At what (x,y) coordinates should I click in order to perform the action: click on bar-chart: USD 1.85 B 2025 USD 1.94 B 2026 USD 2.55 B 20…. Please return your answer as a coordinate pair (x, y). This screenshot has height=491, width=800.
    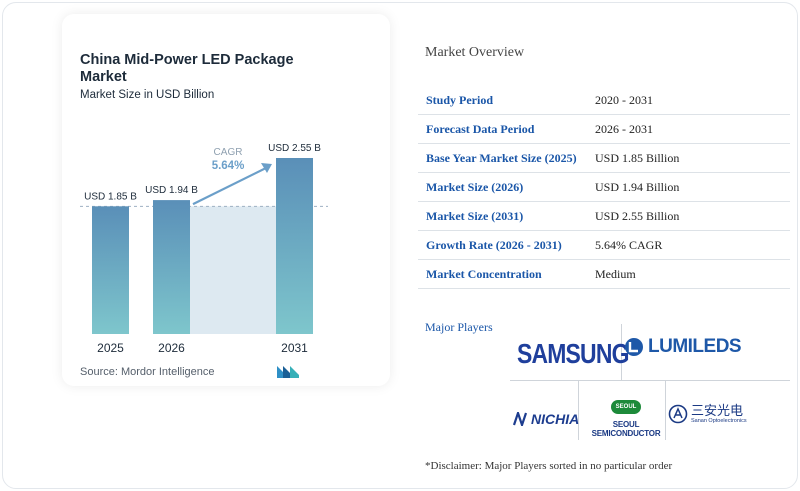
    Looking at the image, I should click on (204, 249).